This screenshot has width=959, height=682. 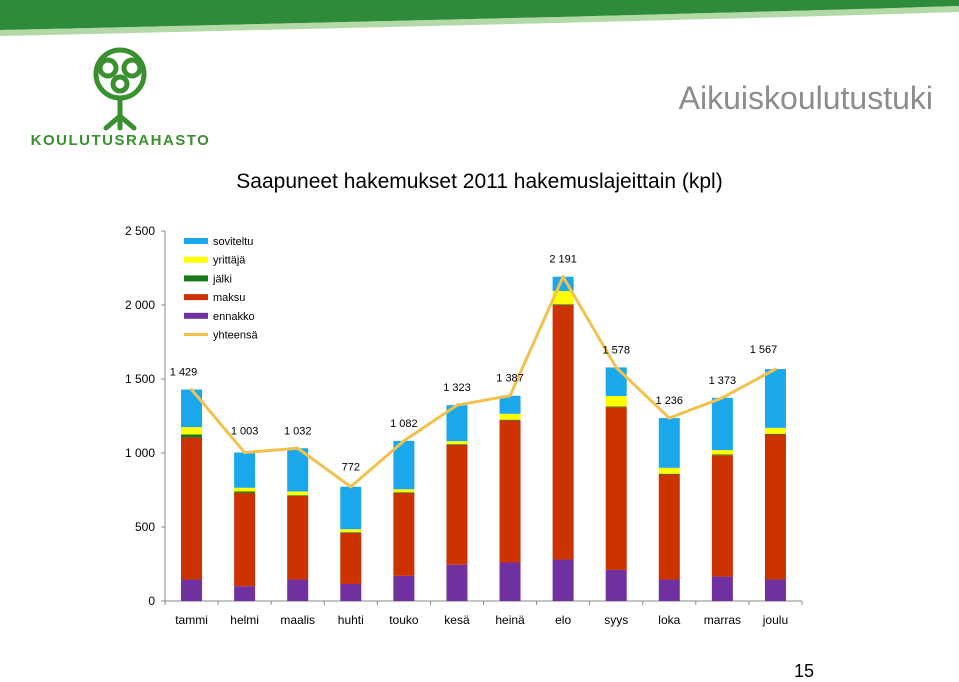 What do you see at coordinates (140, 231) in the screenshot?
I see `y-tick-label: 2 500` at bounding box center [140, 231].